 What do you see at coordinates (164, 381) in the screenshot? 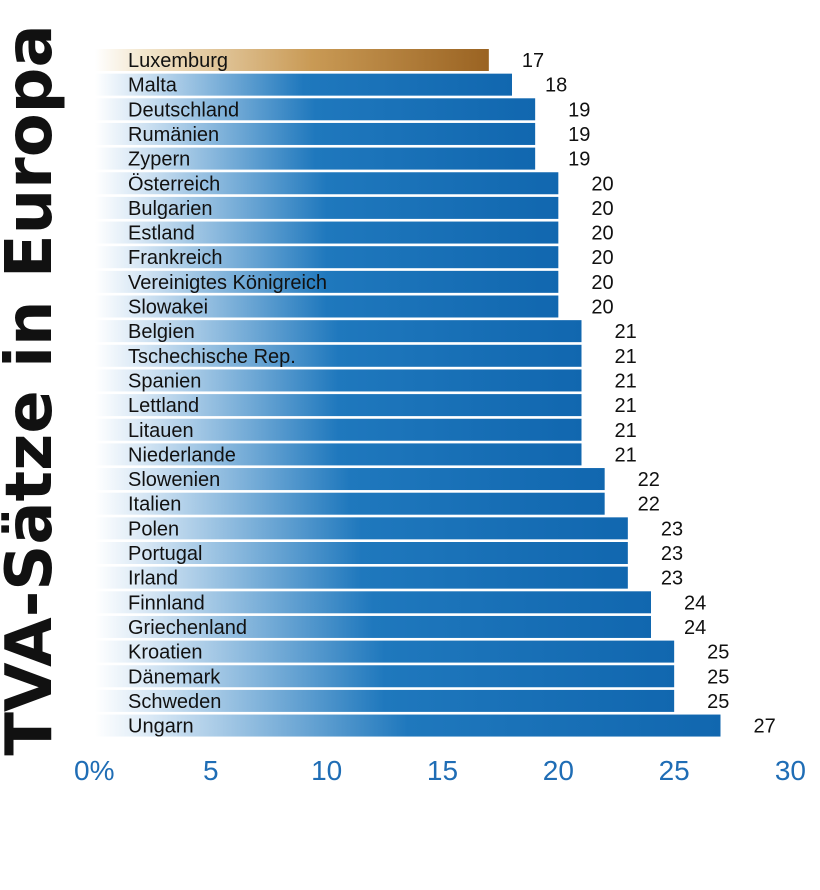
I see `category-label-spanien: Spanien` at bounding box center [164, 381].